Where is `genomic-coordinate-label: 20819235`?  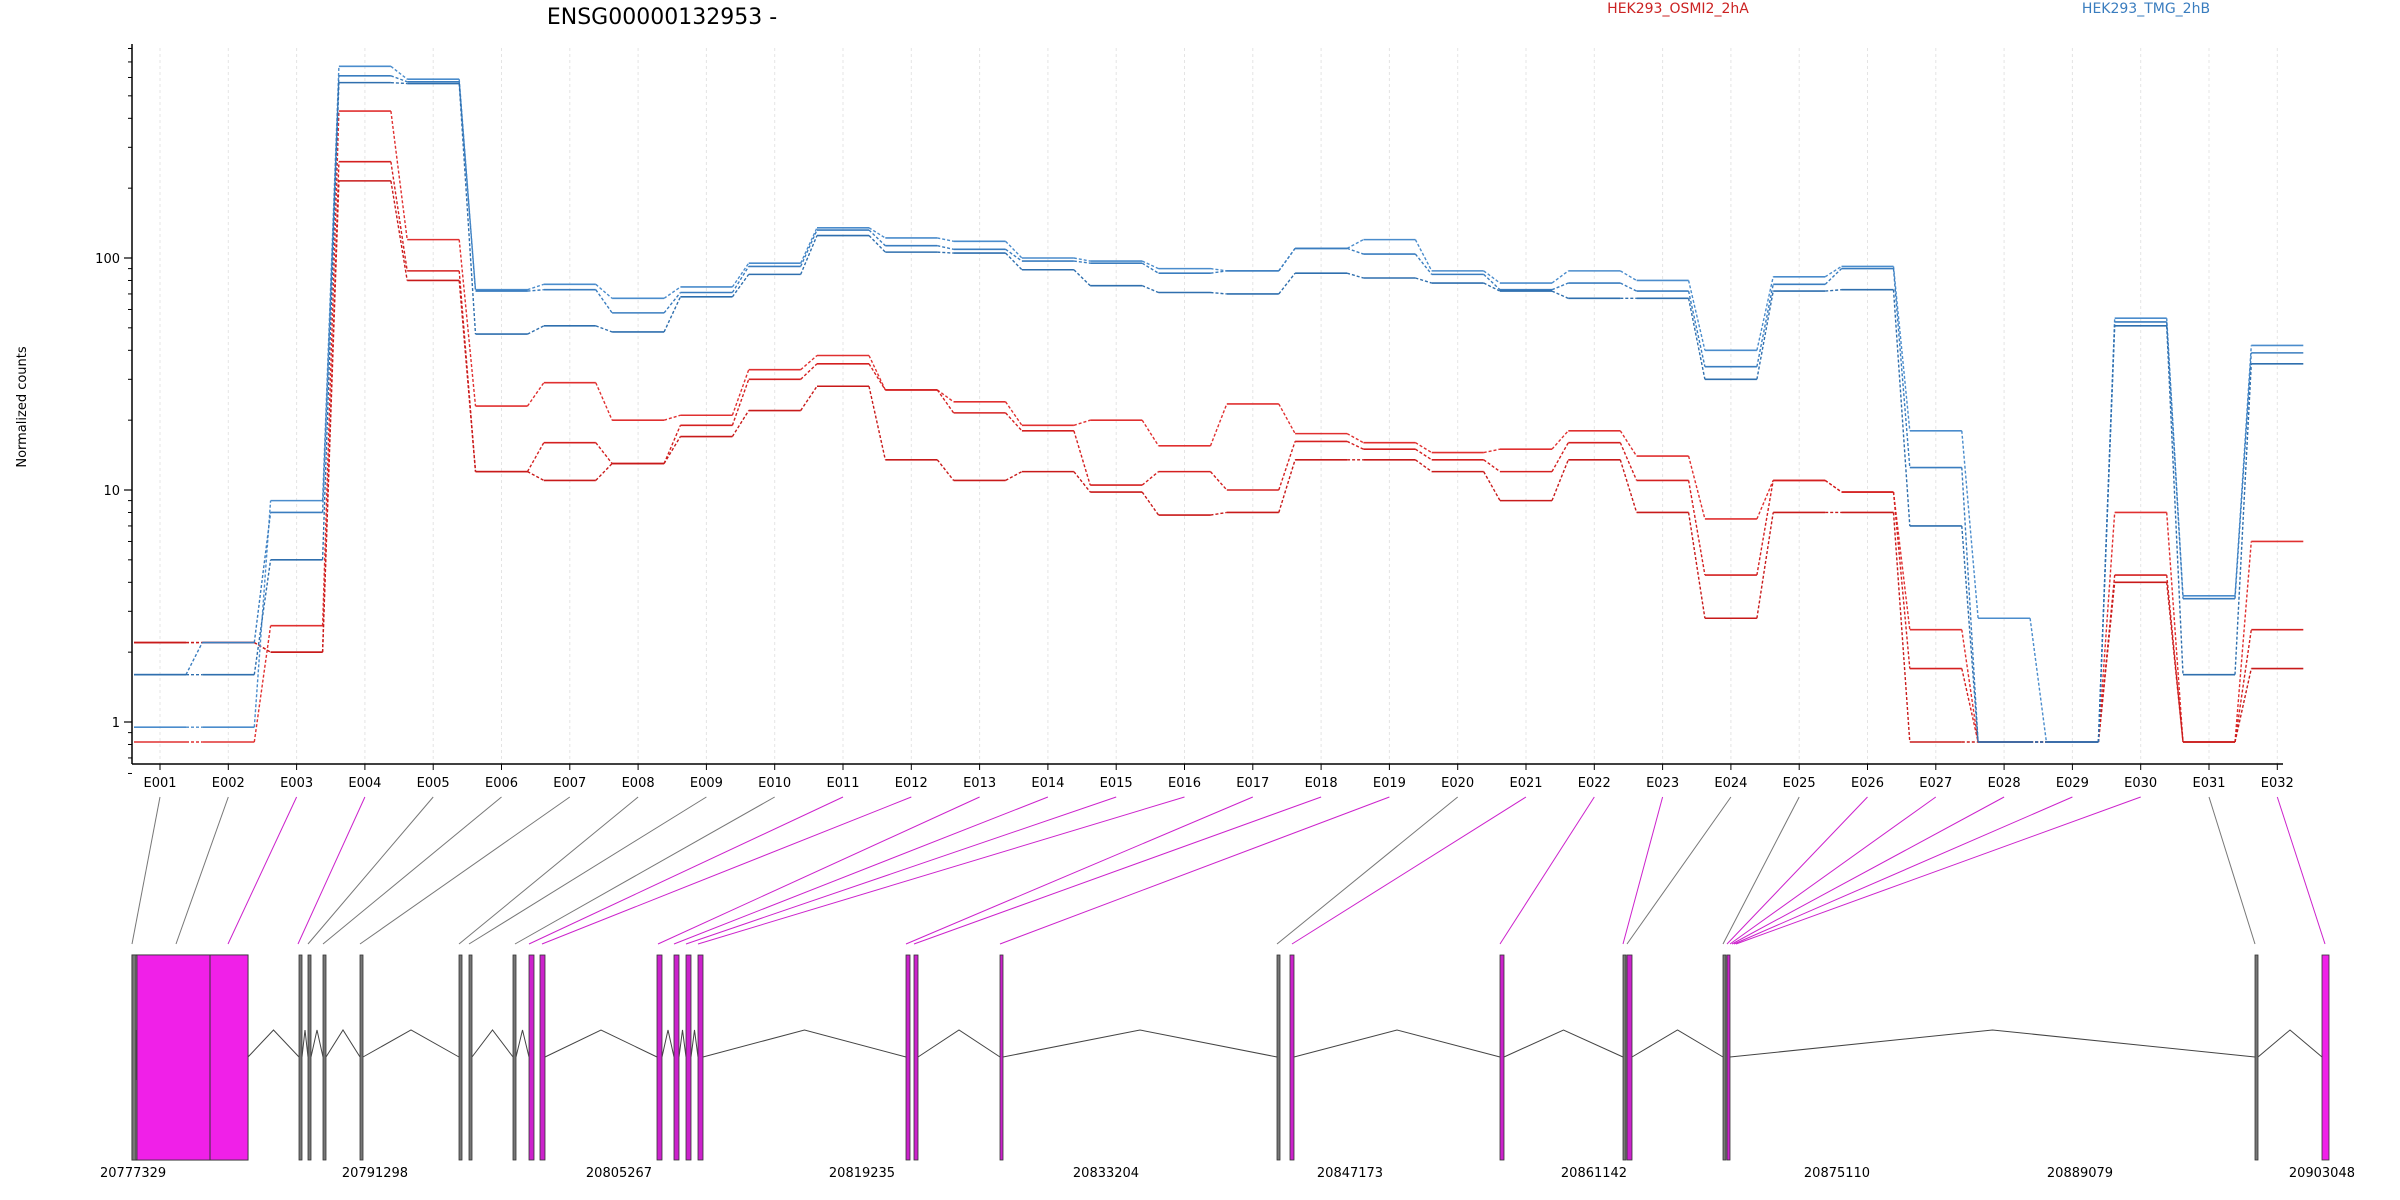 genomic-coordinate-label: 20819235 is located at coordinates (862, 1173).